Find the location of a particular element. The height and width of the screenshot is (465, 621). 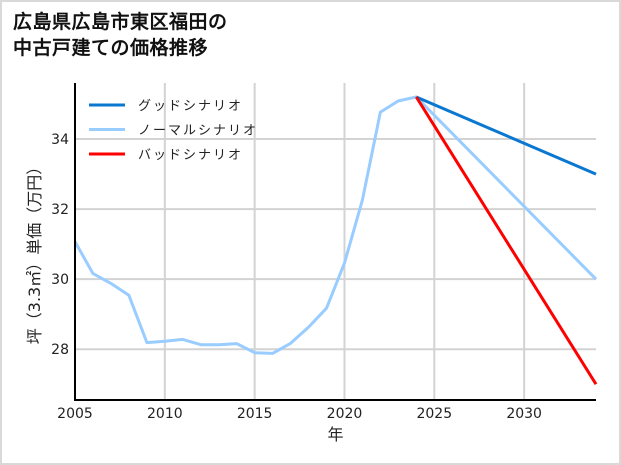

x-tick-label: 2025 is located at coordinates (434, 414).